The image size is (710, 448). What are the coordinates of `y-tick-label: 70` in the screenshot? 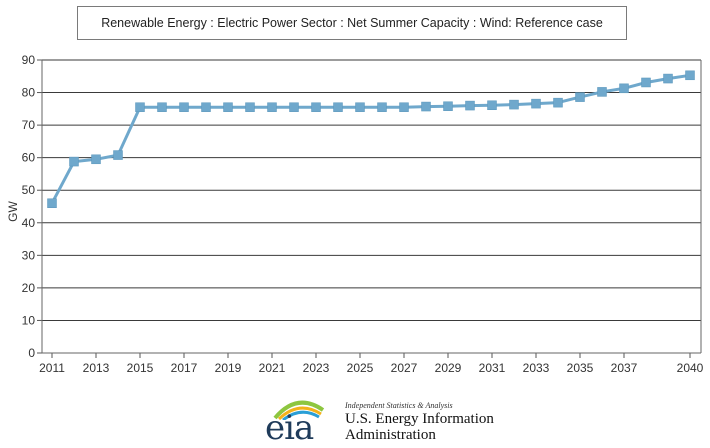 It's located at (29, 125).